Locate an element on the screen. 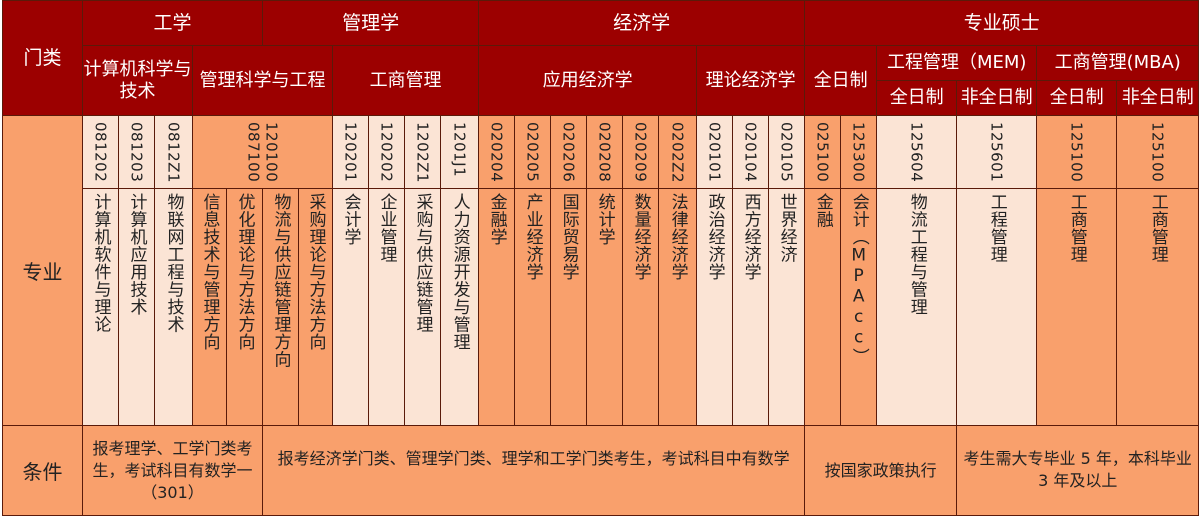  major-code: 125300 is located at coordinates (858, 152).